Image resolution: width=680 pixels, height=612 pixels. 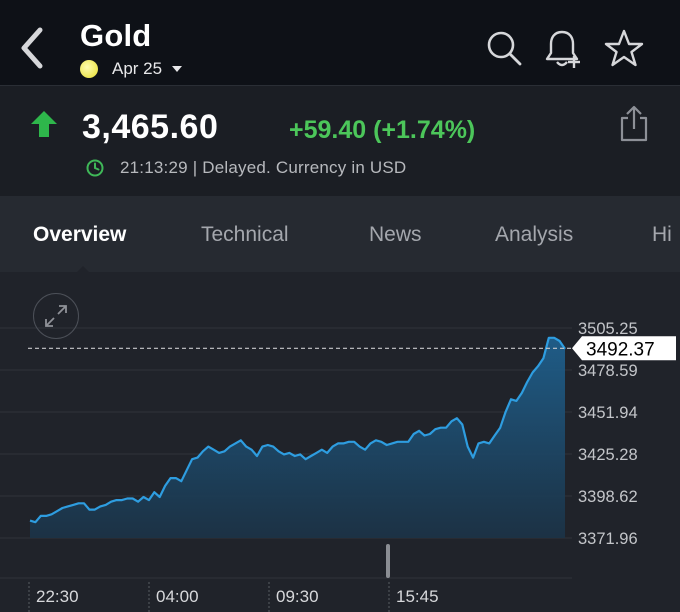 What do you see at coordinates (662, 234) in the screenshot?
I see `tab-historical: Hi` at bounding box center [662, 234].